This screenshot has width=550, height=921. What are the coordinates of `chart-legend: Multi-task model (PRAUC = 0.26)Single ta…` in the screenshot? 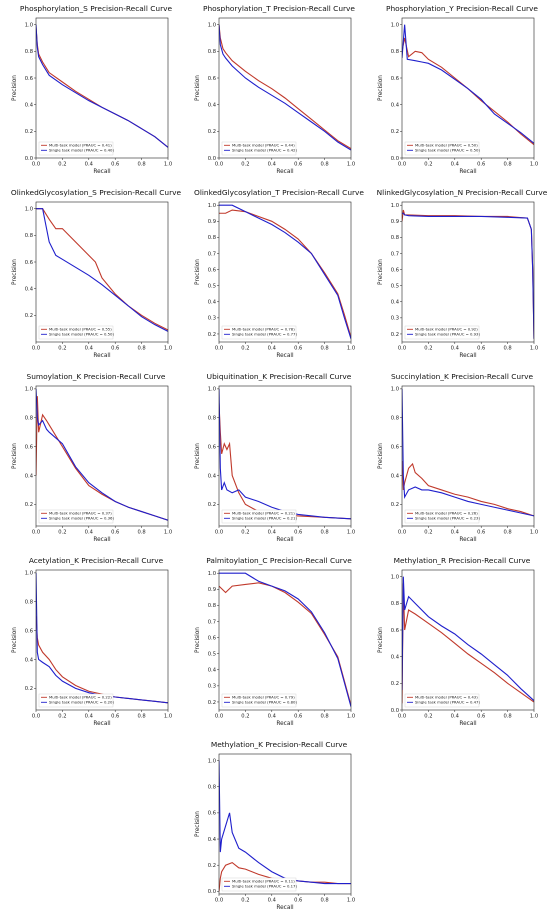 It's located at (442, 516).